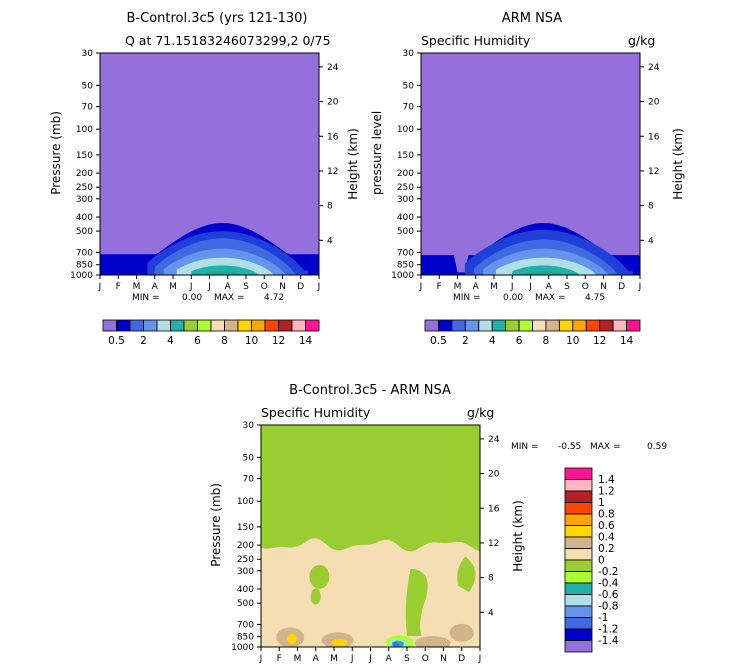 The height and width of the screenshot is (672, 733). Describe the element at coordinates (56, 153) in the screenshot. I see `y-axis-label: Pressure (mb)` at that location.